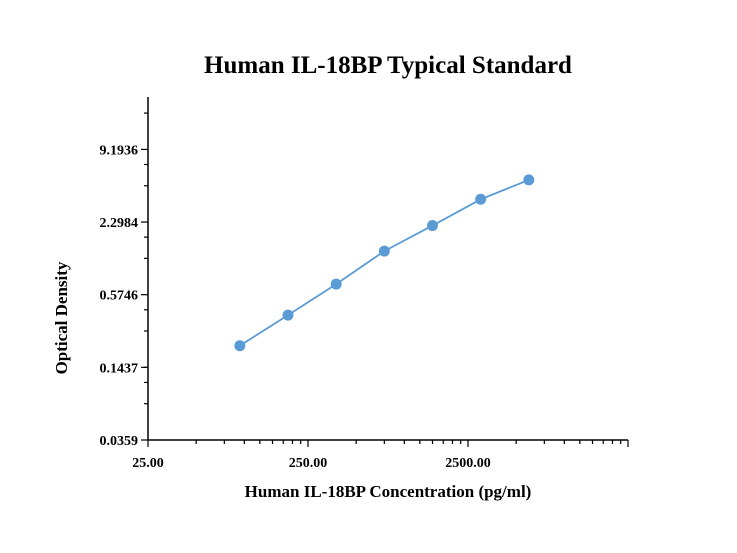 The height and width of the screenshot is (553, 737). Describe the element at coordinates (119, 223) in the screenshot. I see `y-tick-label: 2.2984` at that location.